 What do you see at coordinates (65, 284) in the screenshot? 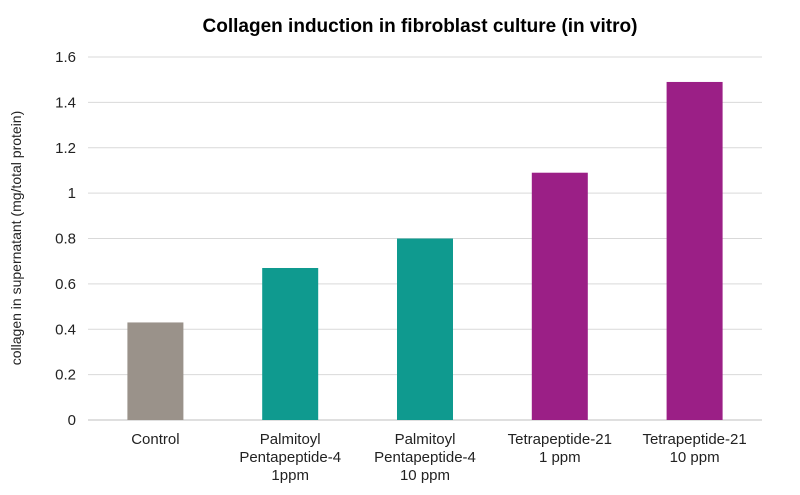
I see `y-tick-label: 0.6` at bounding box center [65, 284].